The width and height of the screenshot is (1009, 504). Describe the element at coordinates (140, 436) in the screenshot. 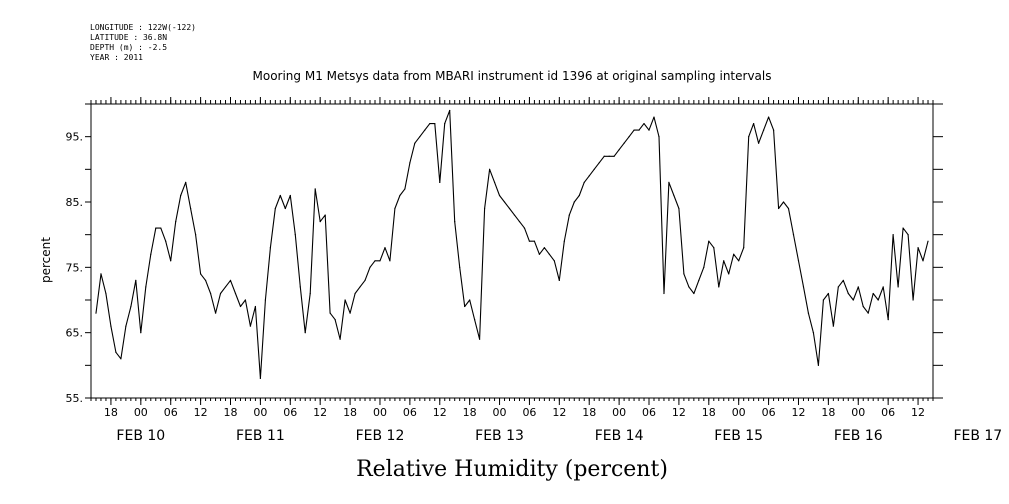

I see `x-day-label: FEB 10` at that location.